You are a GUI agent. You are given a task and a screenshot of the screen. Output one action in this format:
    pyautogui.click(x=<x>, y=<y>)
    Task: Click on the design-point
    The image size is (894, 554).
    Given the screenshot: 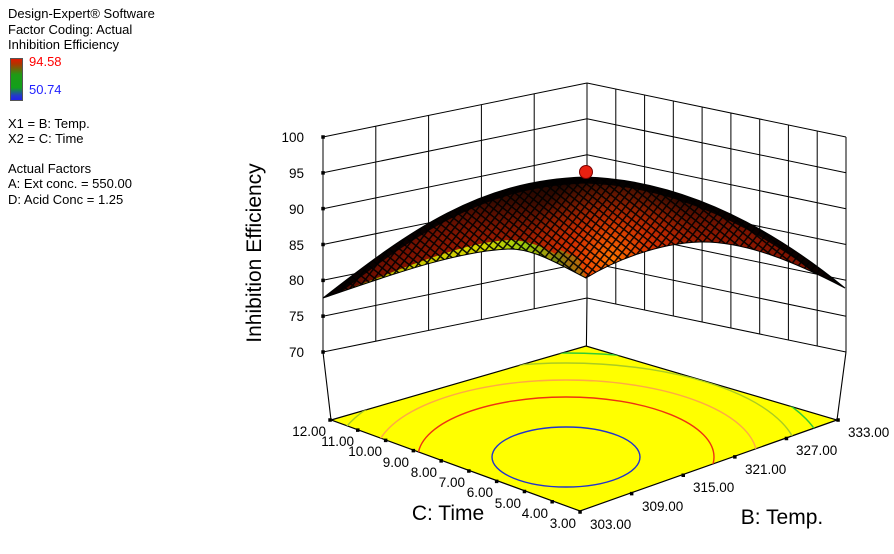 What is the action you would take?
    pyautogui.click(x=586, y=172)
    